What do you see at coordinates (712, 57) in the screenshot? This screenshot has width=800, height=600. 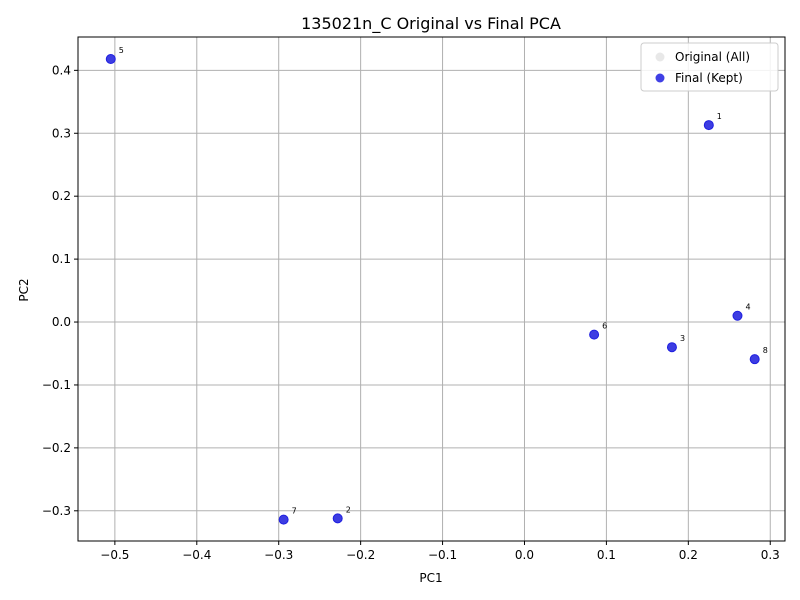 I see `legend-entry: Original (All)` at bounding box center [712, 57].